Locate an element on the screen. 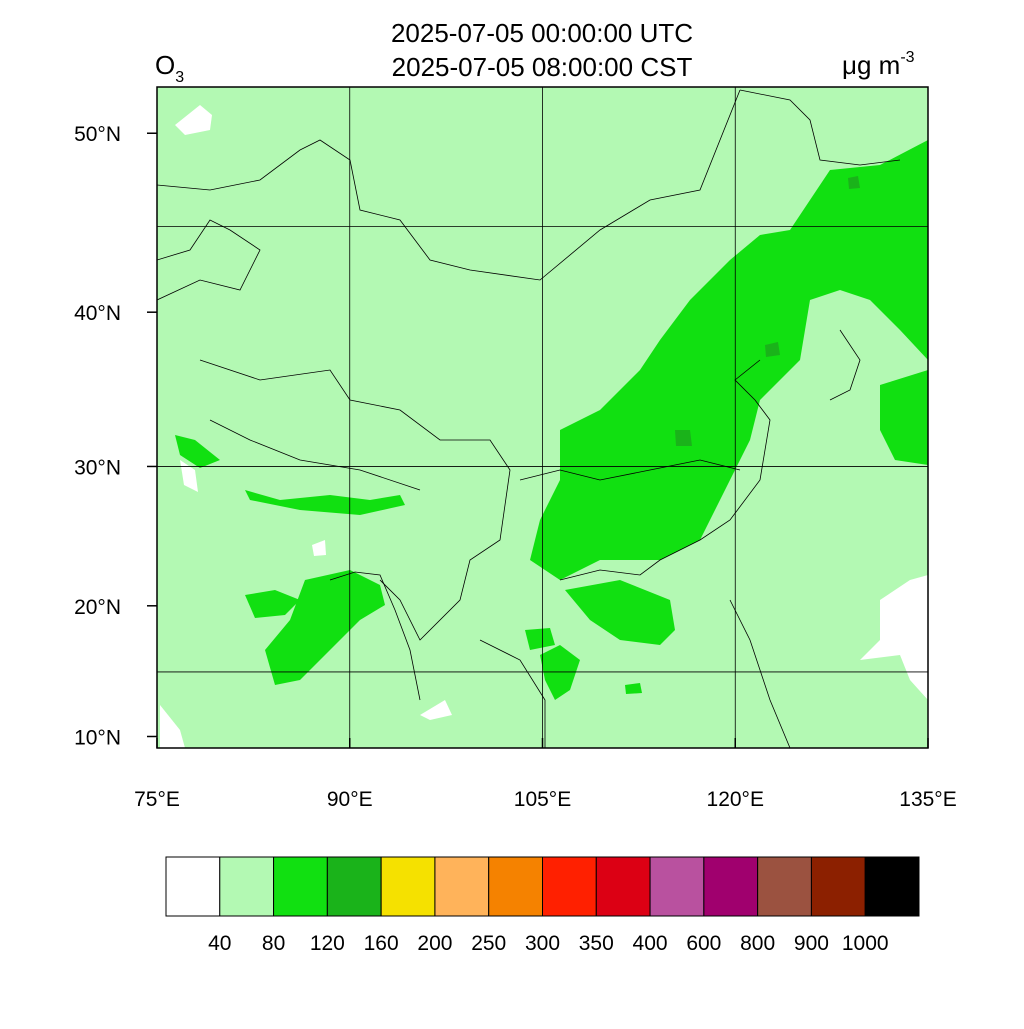 The height and width of the screenshot is (1029, 1024). y-tick-label: 10°N is located at coordinates (97, 737).